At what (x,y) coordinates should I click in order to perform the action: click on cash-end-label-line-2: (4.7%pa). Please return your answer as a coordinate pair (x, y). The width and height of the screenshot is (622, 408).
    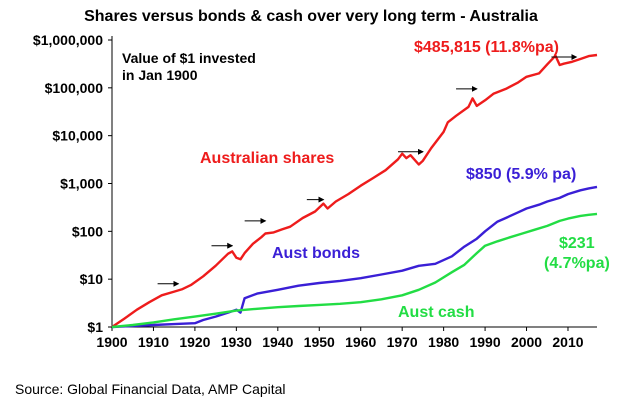
    Looking at the image, I should click on (577, 263).